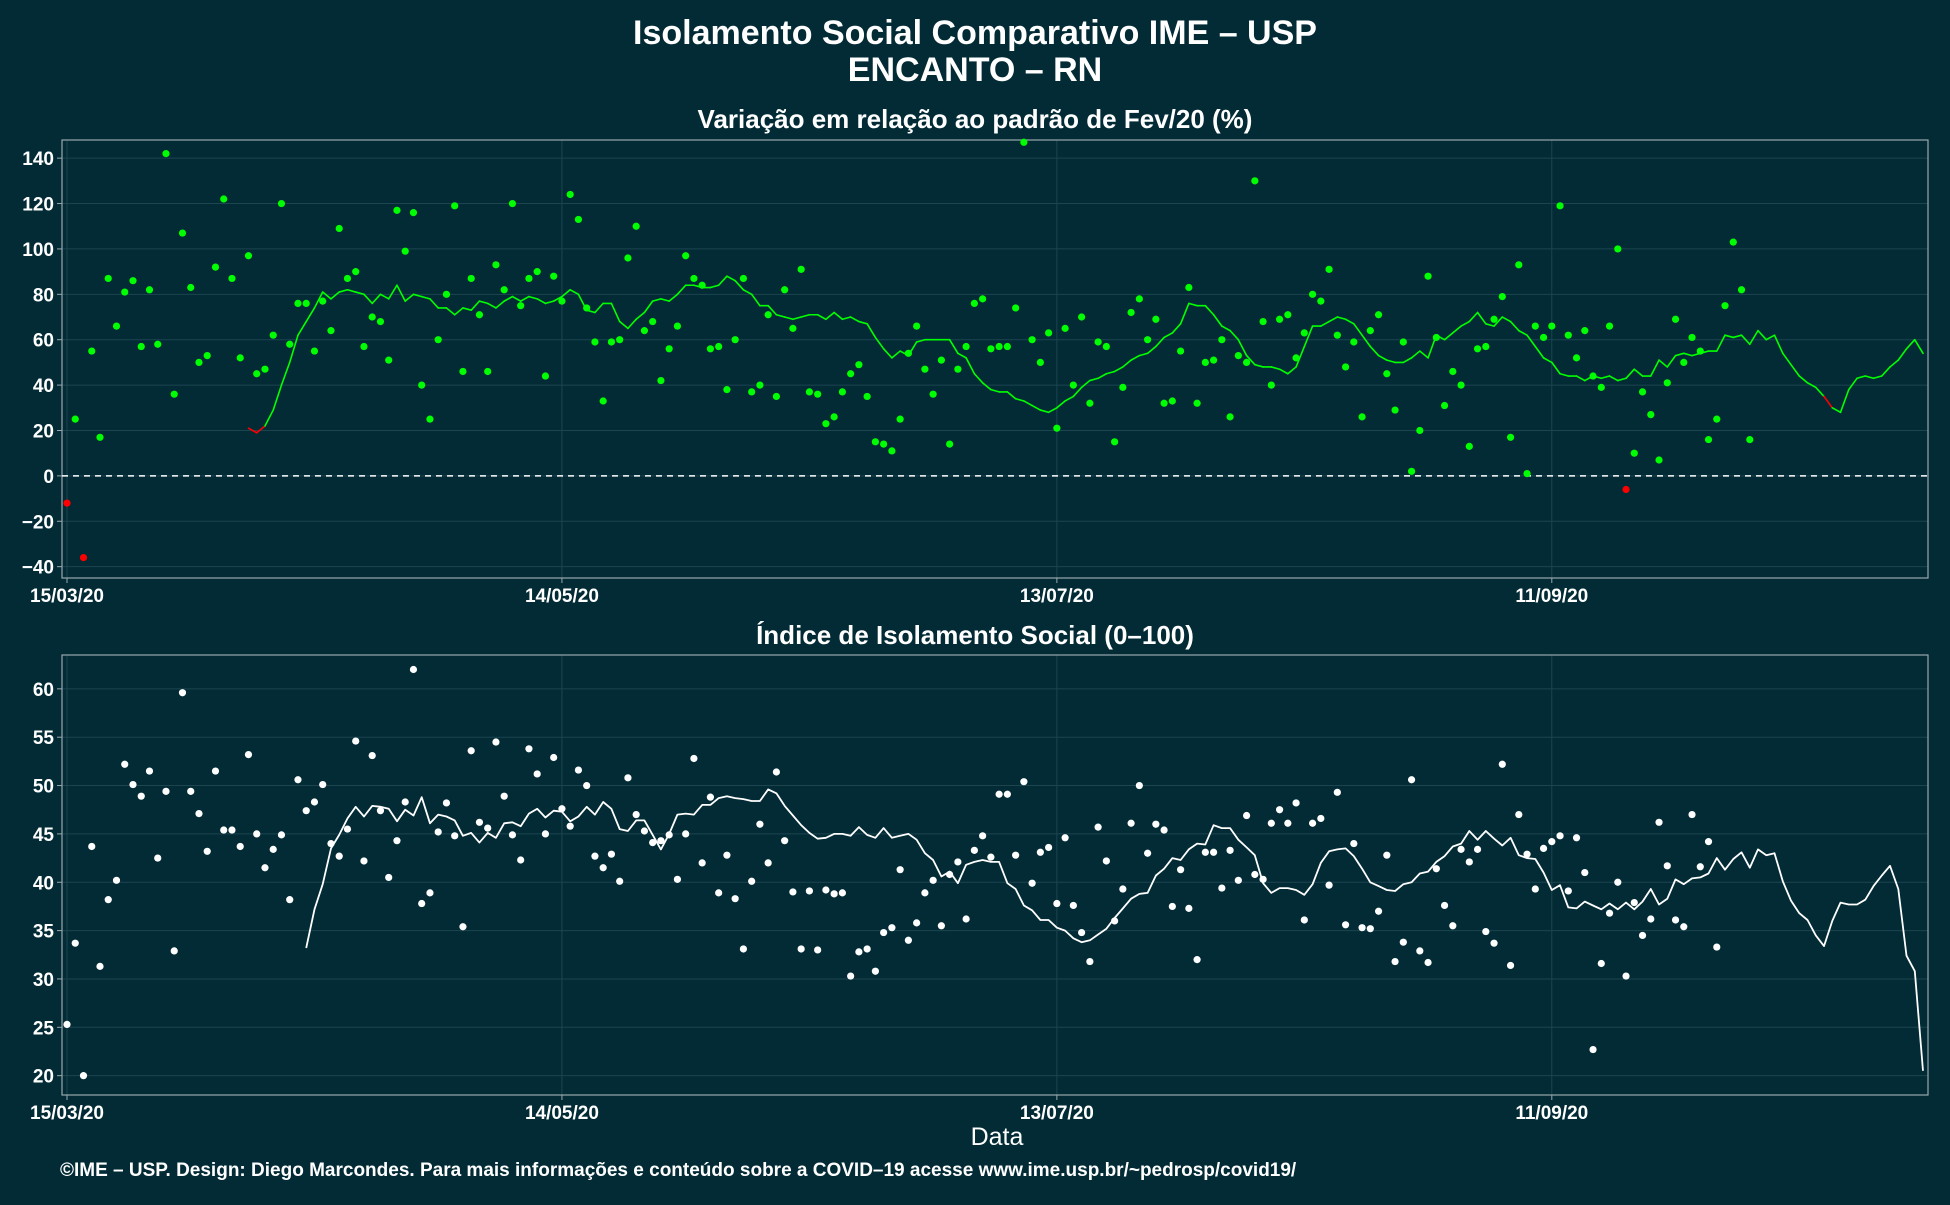  I want to click on y-tick-label: 80, so click(43, 295).